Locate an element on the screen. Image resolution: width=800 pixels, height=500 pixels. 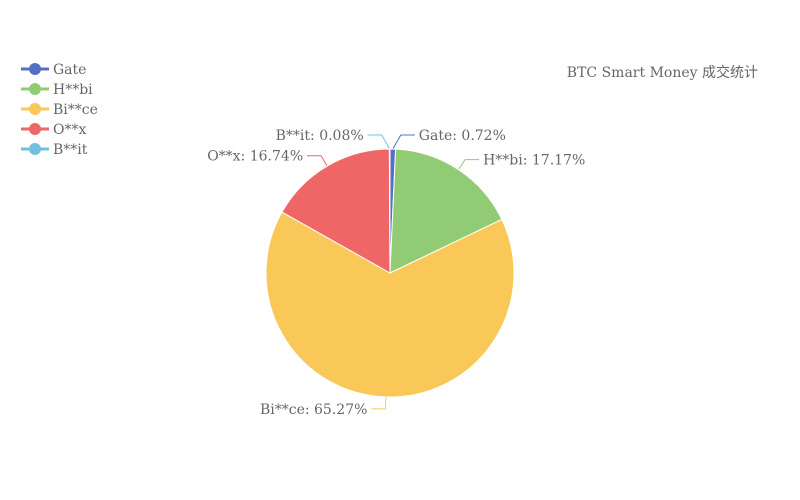
legend-item-4: B**it is located at coordinates (54, 150).